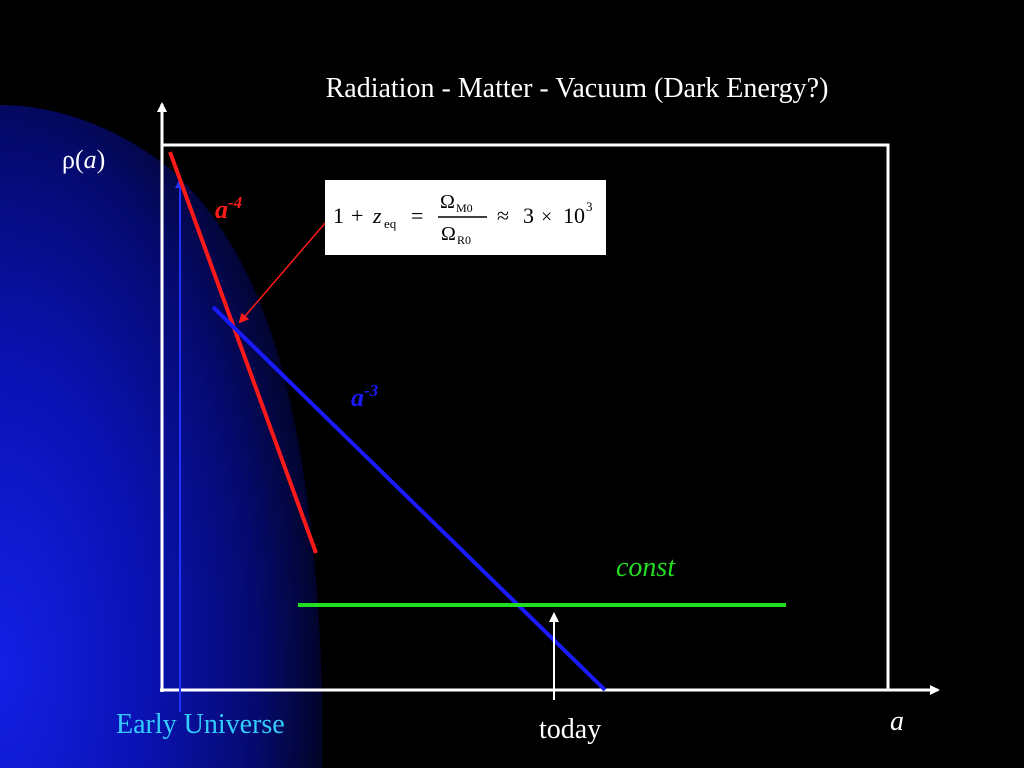 This screenshot has height=768, width=1024. What do you see at coordinates (101, 159) in the screenshot?
I see `y-axis-label-close: )` at bounding box center [101, 159].